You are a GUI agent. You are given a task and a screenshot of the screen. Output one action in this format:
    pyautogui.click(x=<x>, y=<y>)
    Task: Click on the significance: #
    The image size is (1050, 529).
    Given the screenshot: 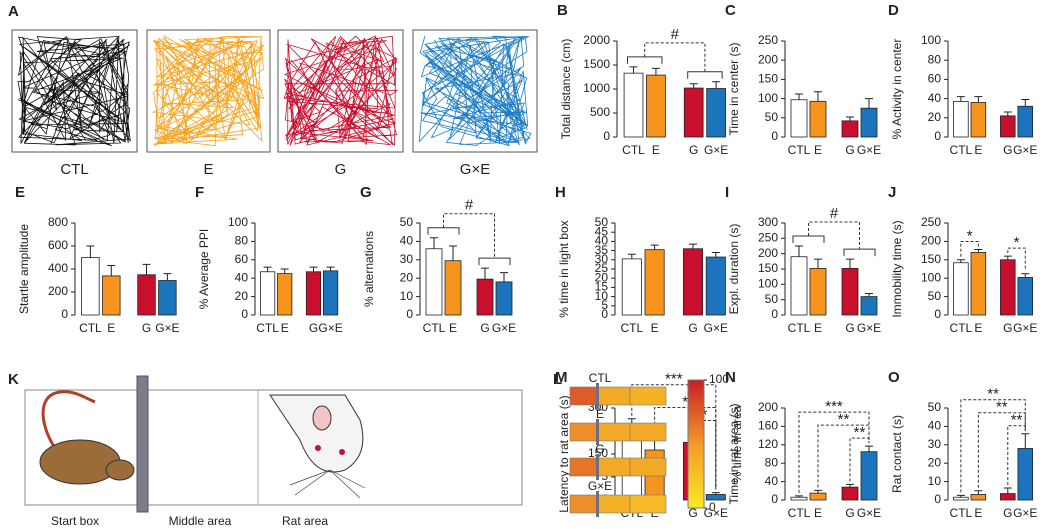 What is the action you would take?
    pyautogui.click(x=469, y=205)
    